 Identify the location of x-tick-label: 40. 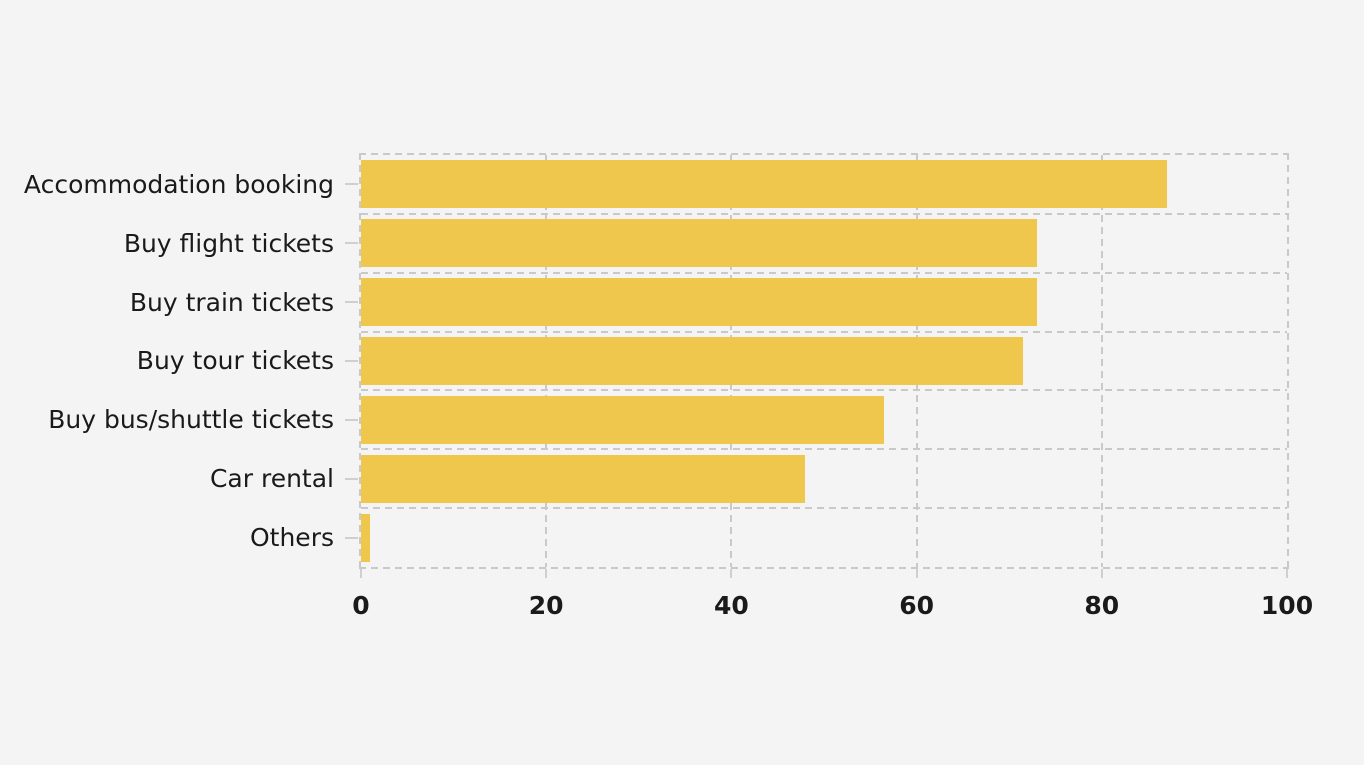
(731, 605).